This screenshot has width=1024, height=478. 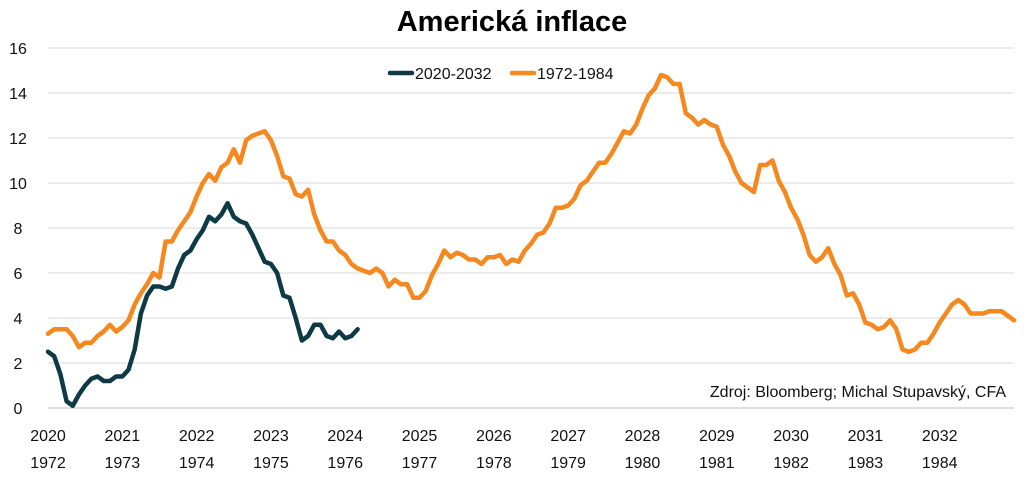 What do you see at coordinates (494, 463) in the screenshot?
I see `x-tick-label-bottom: 1978` at bounding box center [494, 463].